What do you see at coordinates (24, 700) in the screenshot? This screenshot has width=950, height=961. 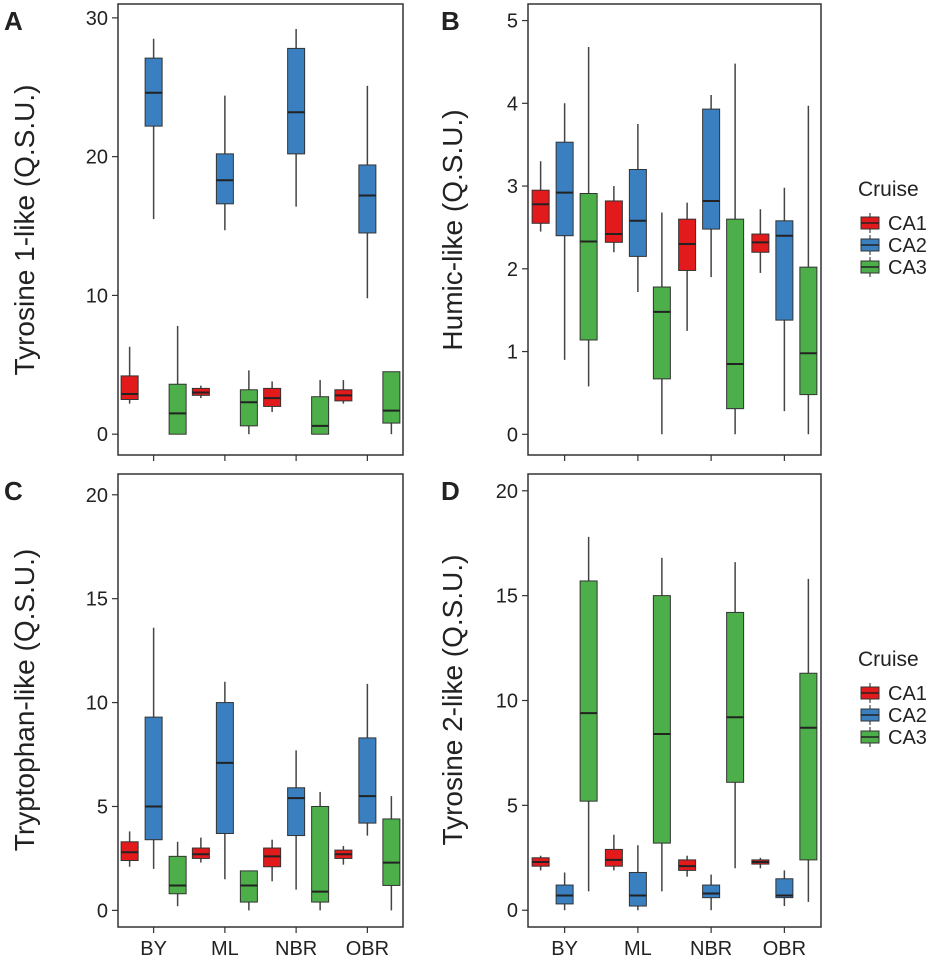 I see `y-axis-label: Tryptophan-like (Q.S.U.)` at bounding box center [24, 700].